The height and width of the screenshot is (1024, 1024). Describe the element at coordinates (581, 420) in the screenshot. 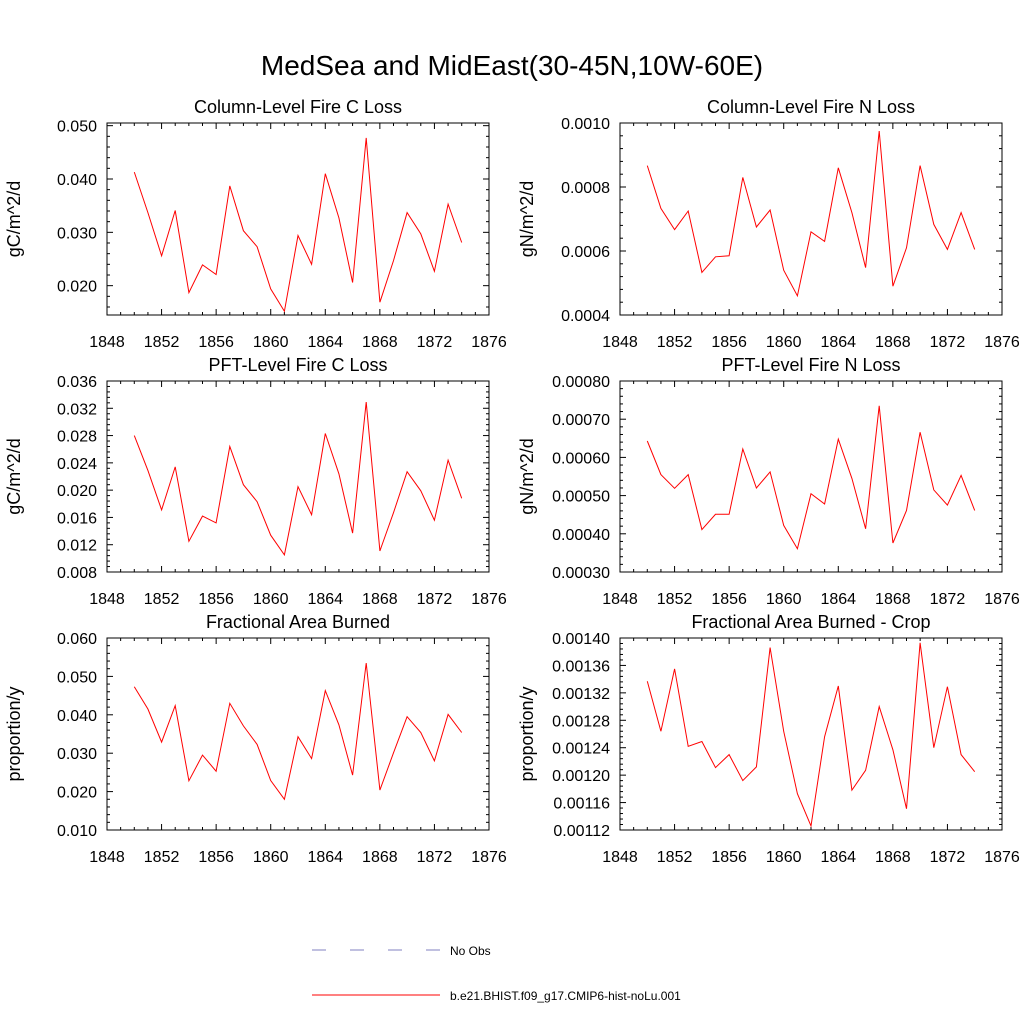

I see `y-tick-label: 0.00070` at that location.